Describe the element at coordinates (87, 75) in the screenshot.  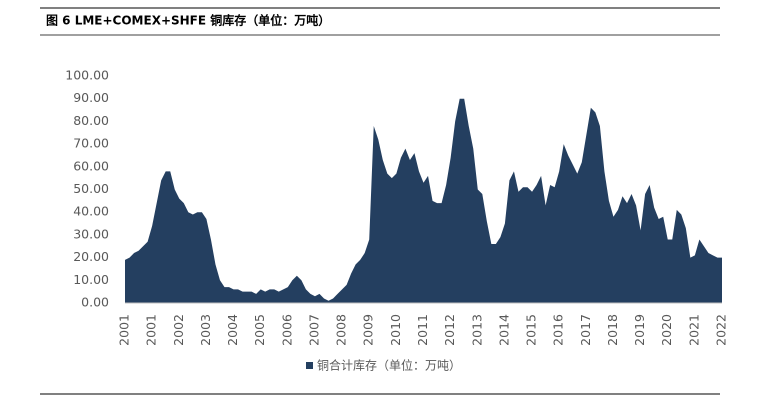
I see `y-tick-label: 100.00` at that location.